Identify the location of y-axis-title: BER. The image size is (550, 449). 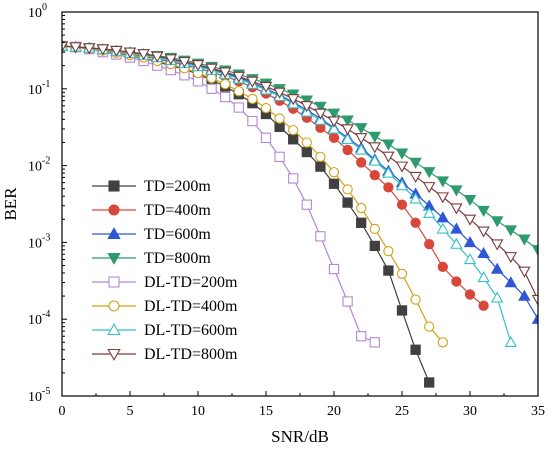
(10, 204).